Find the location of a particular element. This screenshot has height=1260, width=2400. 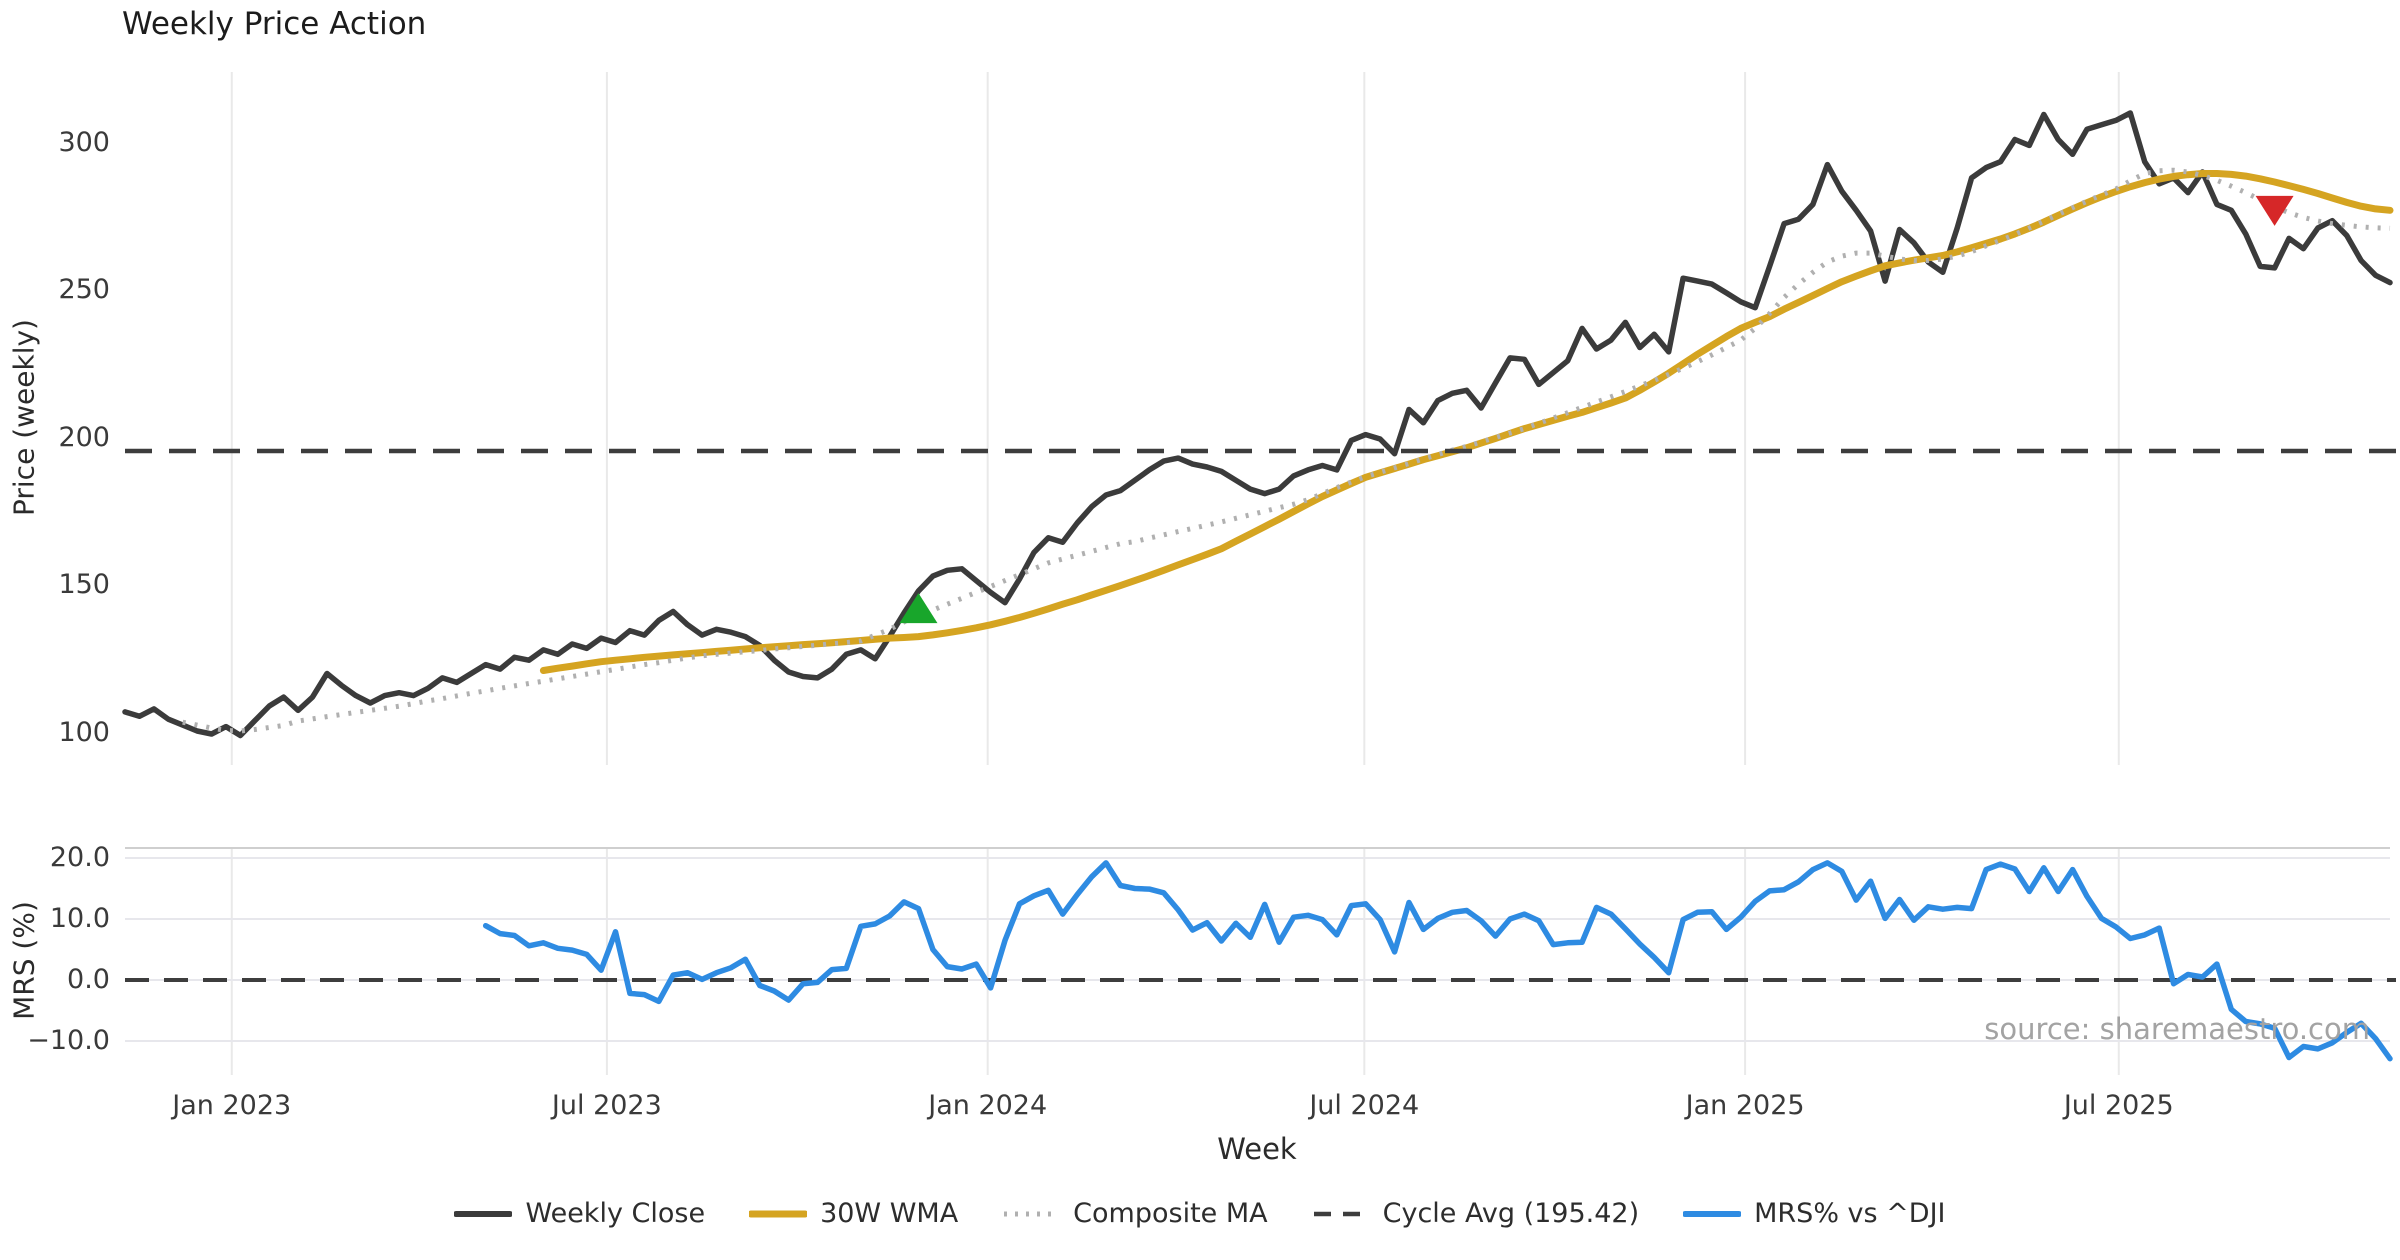

legend-item: Cycle Avg (195.42) is located at coordinates (1476, 1213).